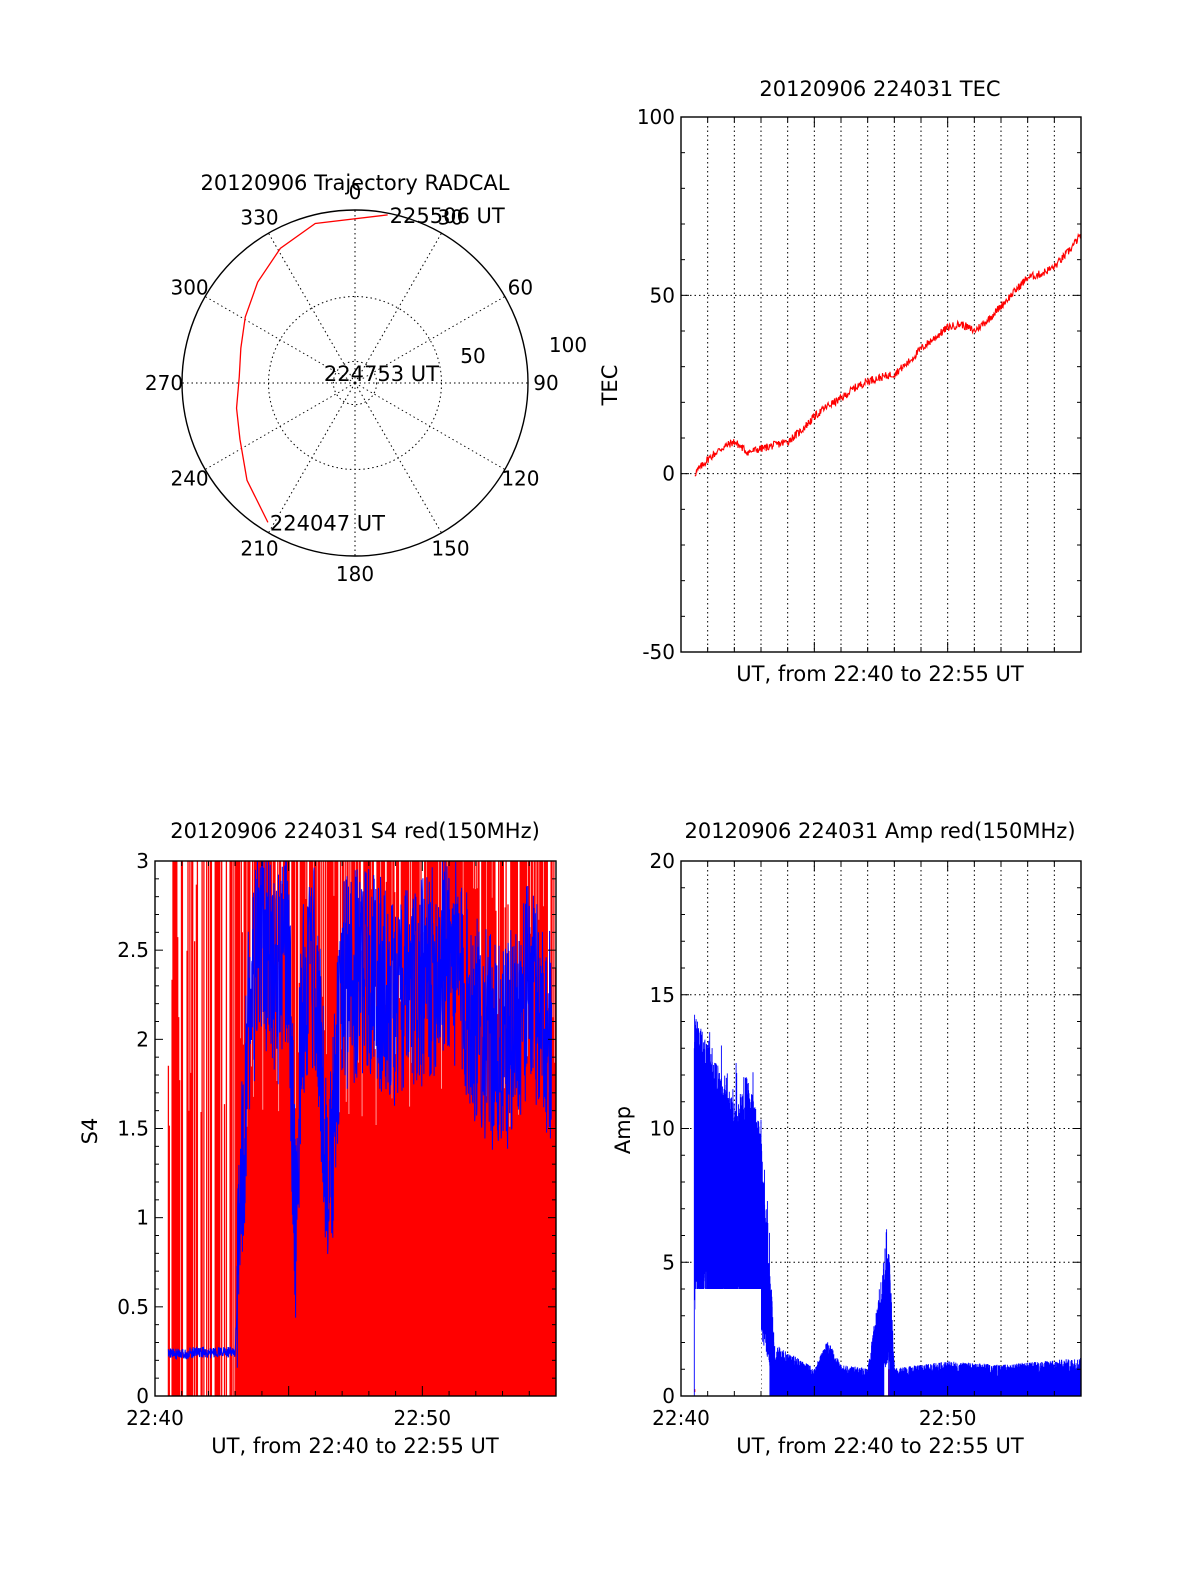  I want to click on tec-ytick-label: 0, so click(668, 474).